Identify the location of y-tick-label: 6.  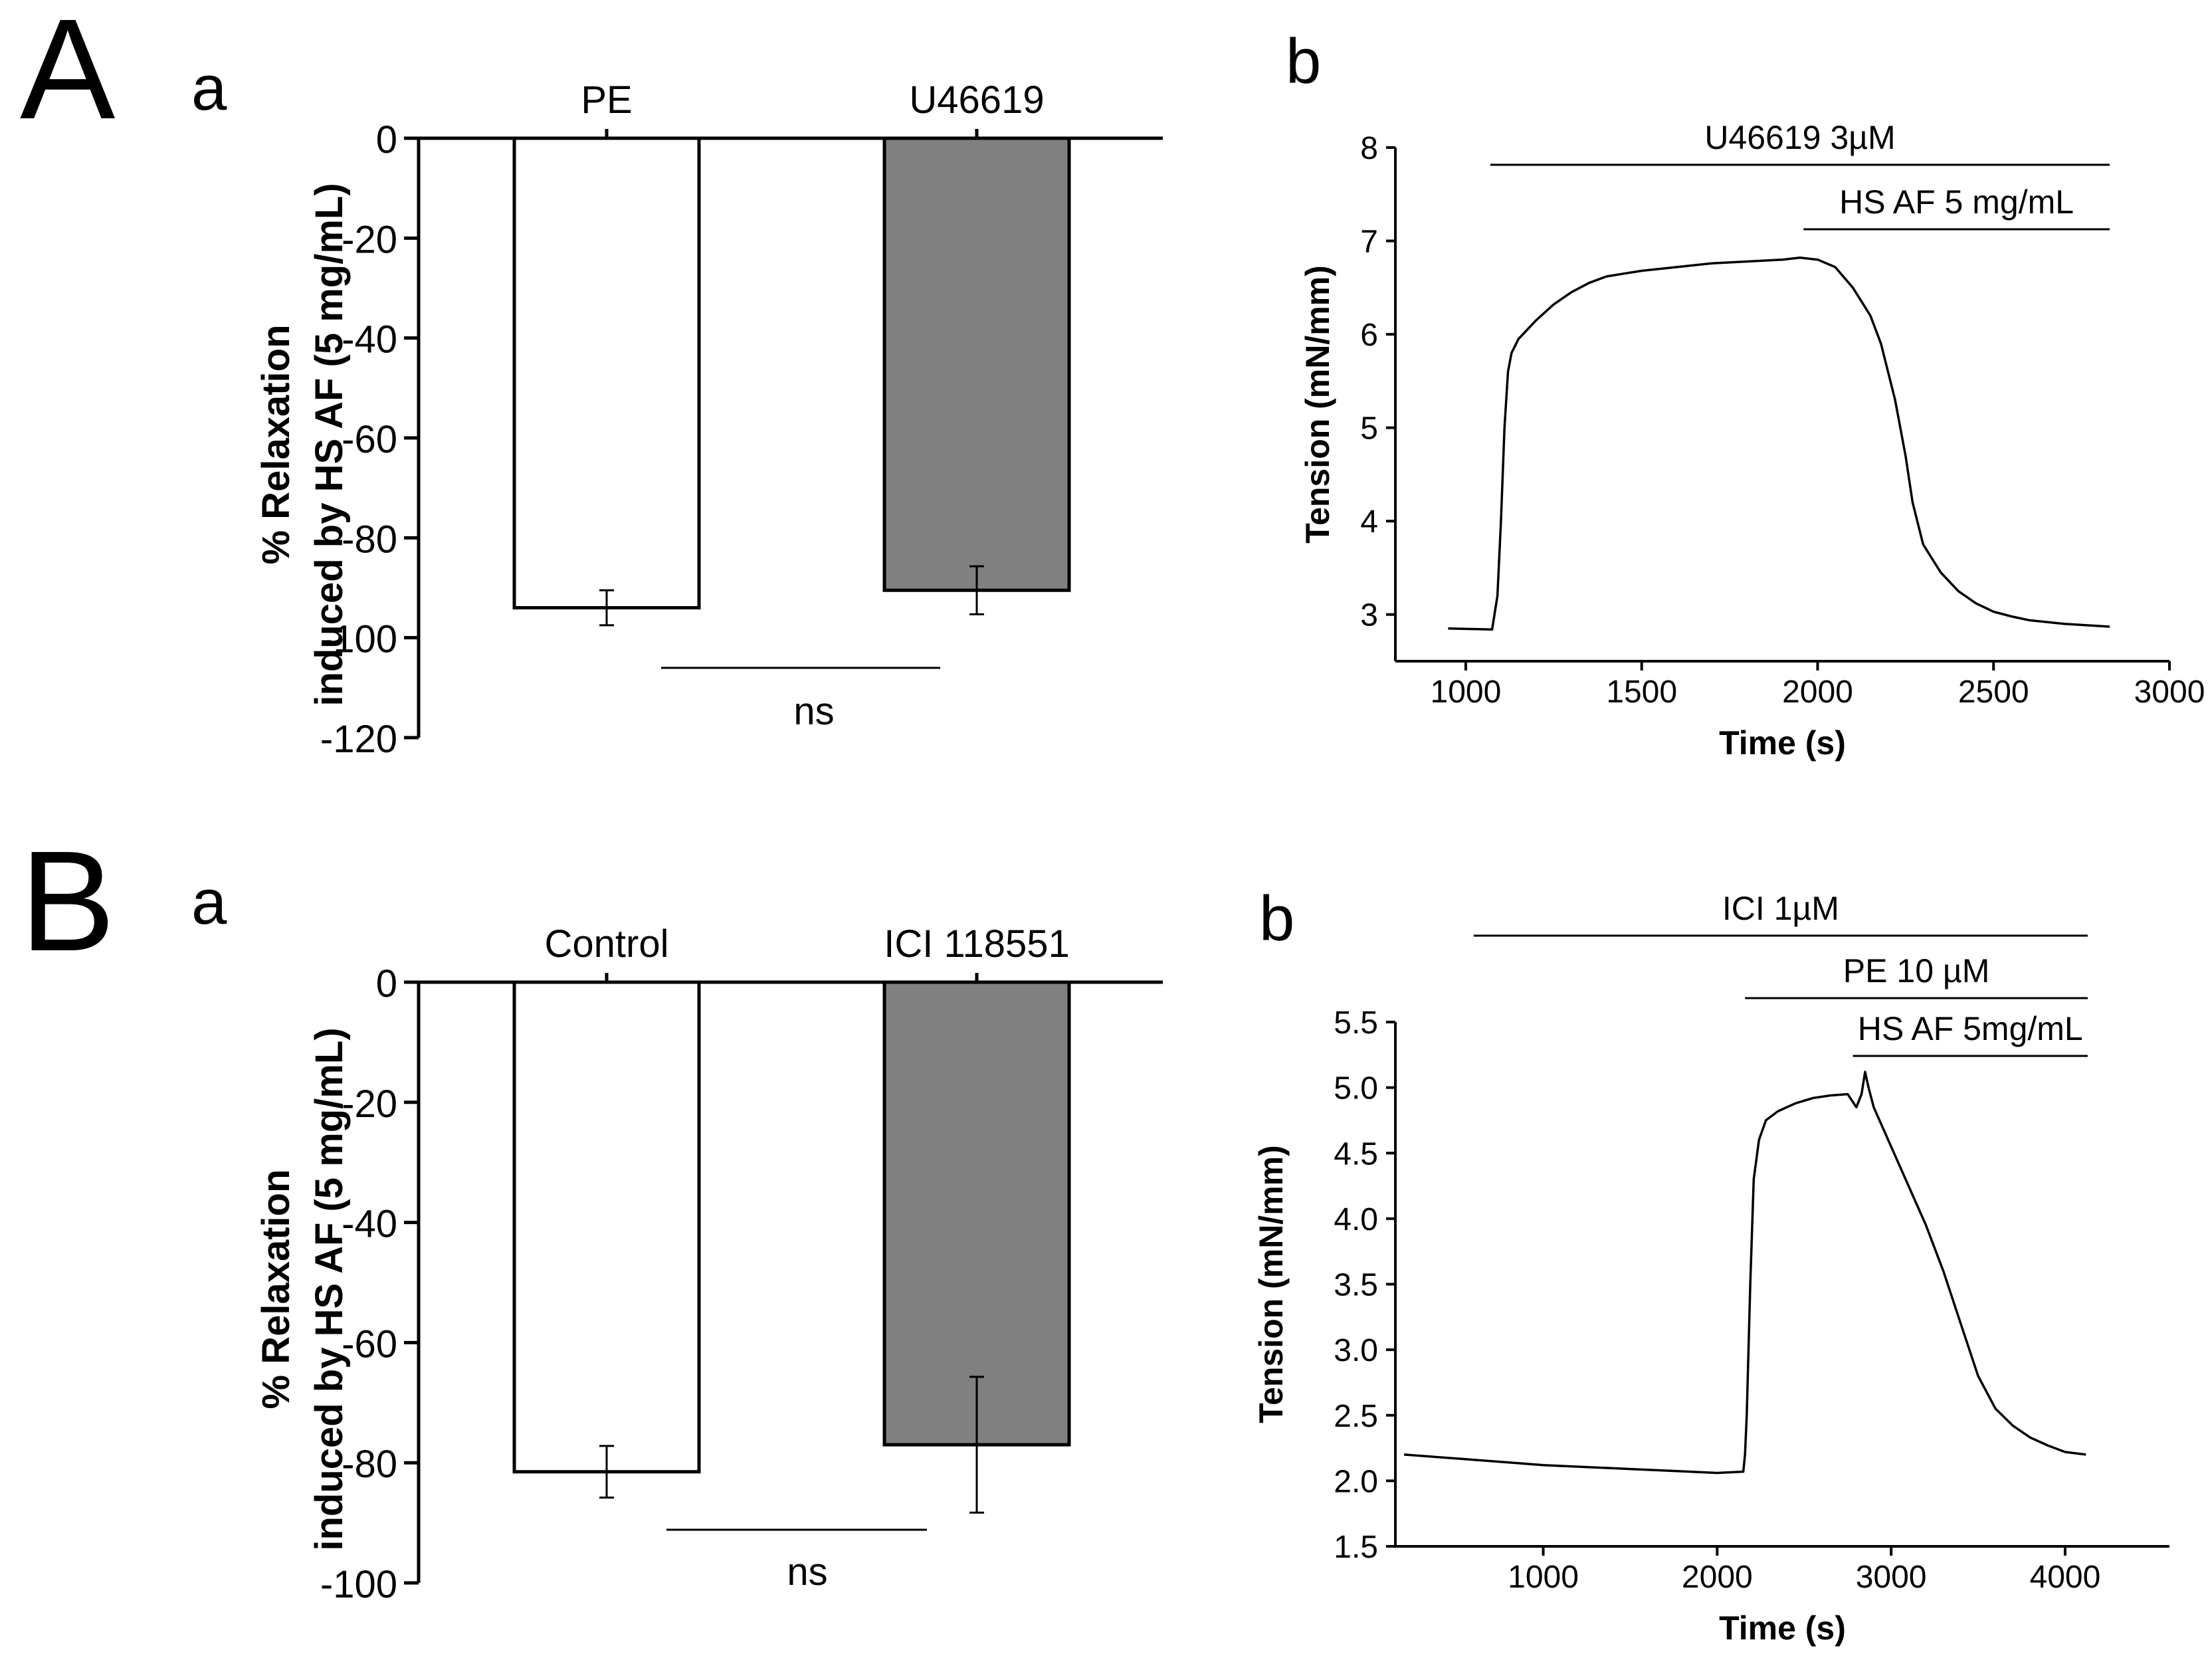
(1369, 336).